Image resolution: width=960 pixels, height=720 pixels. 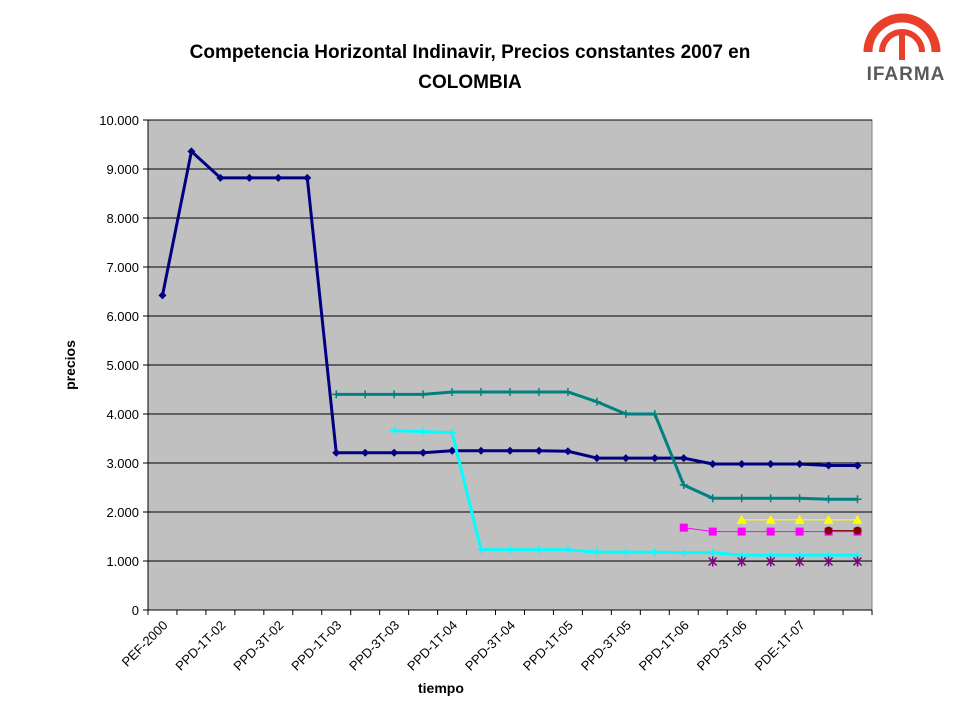 What do you see at coordinates (200, 646) in the screenshot?
I see `x-tick-label: PPD-1T-02` at bounding box center [200, 646].